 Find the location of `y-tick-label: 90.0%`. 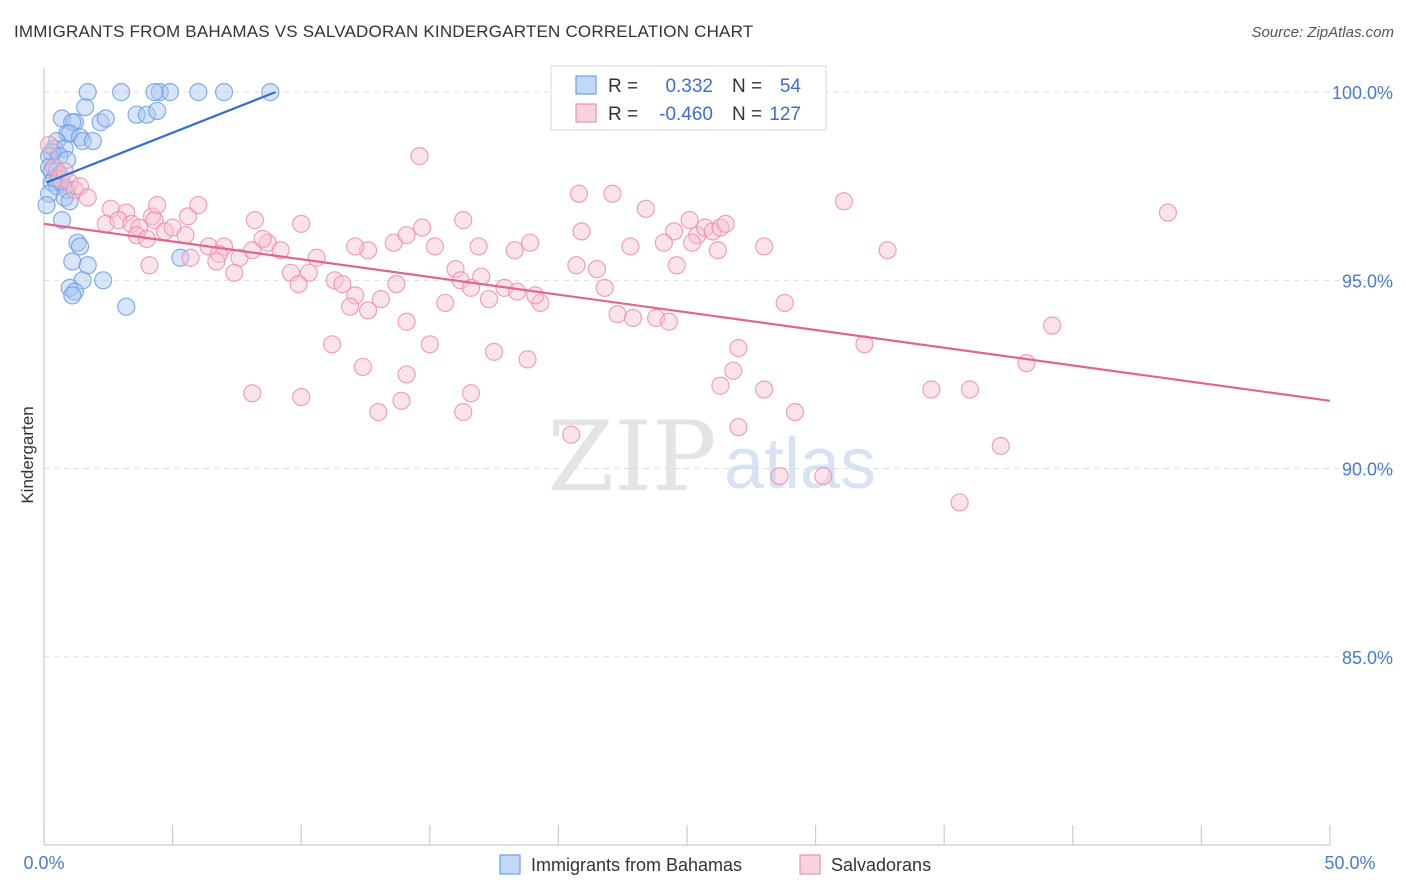

y-tick-label: 90.0% is located at coordinates (1367, 470).